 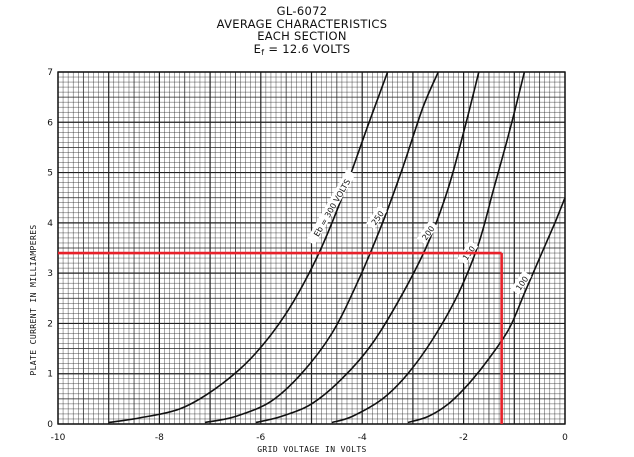 I want to click on x-tick-label: -8, so click(x=159, y=438).